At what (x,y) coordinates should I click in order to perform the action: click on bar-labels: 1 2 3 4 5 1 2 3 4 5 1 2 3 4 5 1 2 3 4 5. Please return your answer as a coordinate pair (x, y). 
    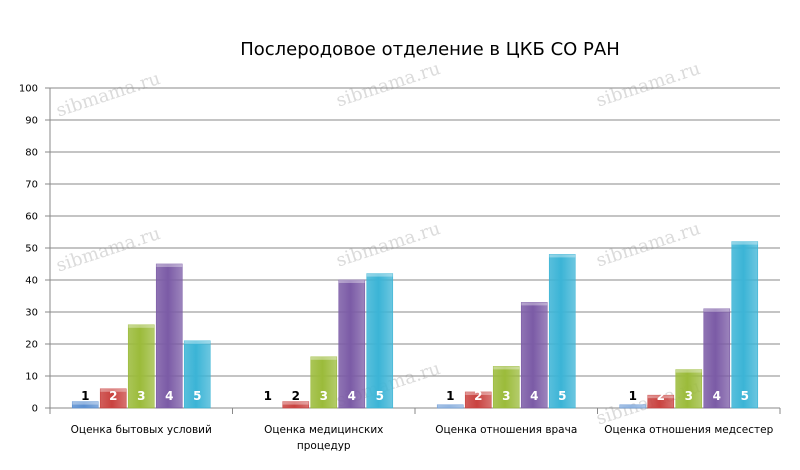
    Looking at the image, I should click on (415, 396).